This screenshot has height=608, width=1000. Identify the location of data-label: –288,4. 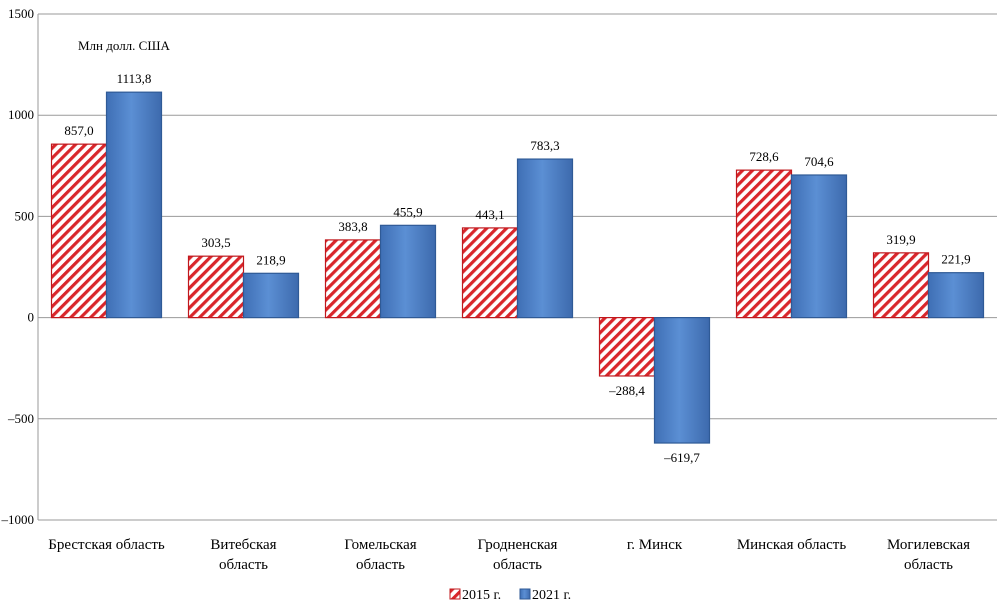
(626, 390).